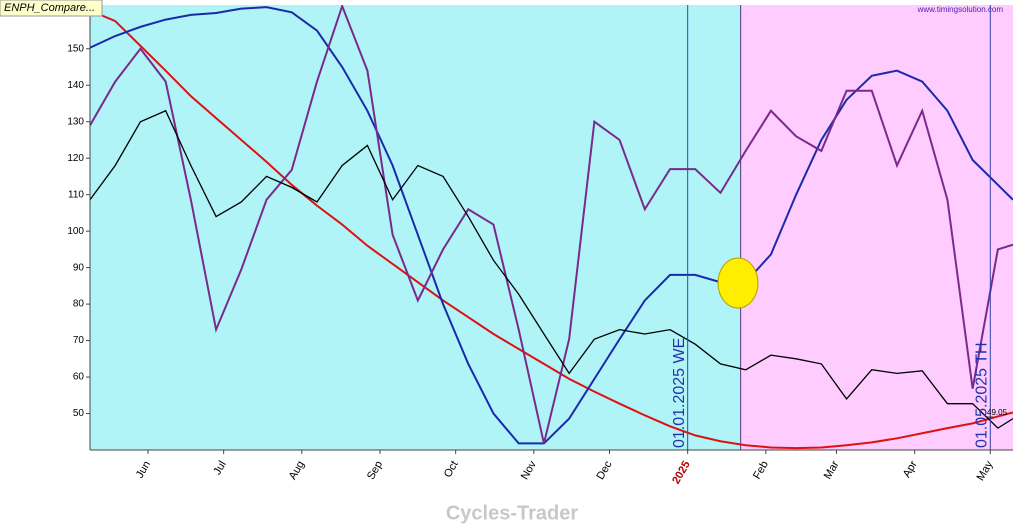  What do you see at coordinates (982, 395) in the screenshot?
I see `date-marker-label: 01.05.2025 TH` at bounding box center [982, 395].